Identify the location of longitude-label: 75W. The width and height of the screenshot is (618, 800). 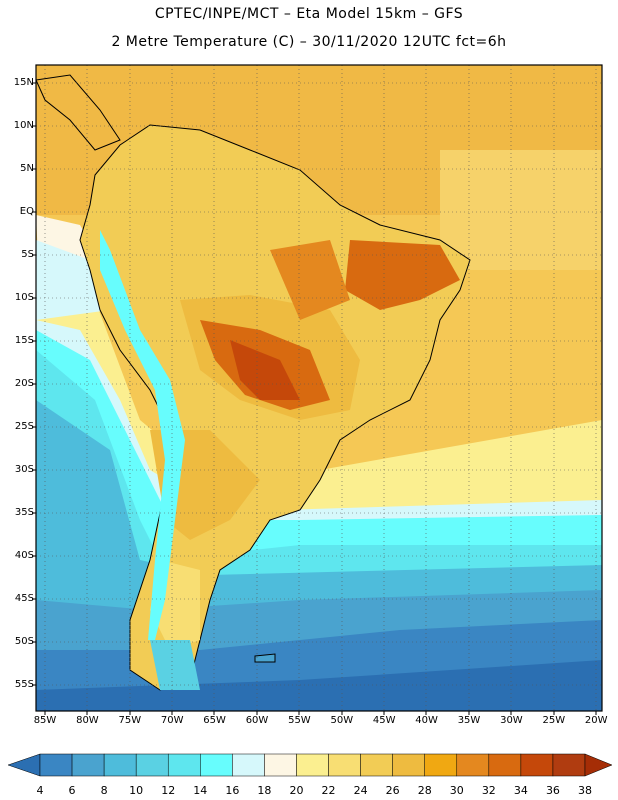
(130, 720).